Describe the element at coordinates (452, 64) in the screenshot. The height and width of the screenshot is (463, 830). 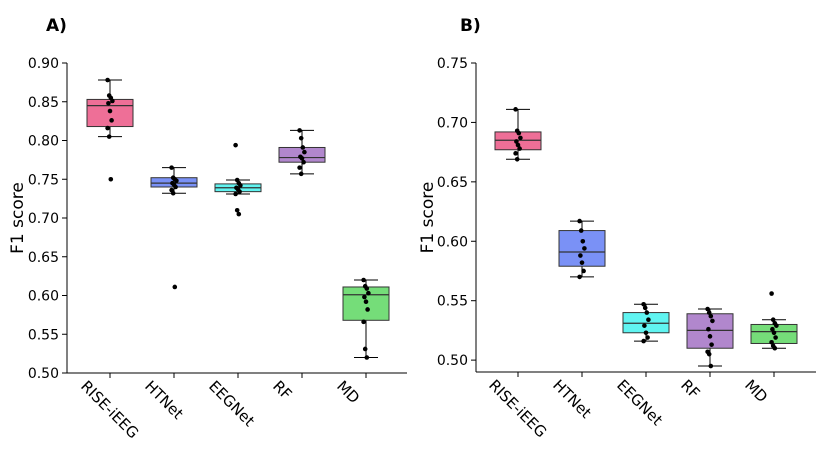
I see `panel-b-y-tick-label: 0.75` at that location.